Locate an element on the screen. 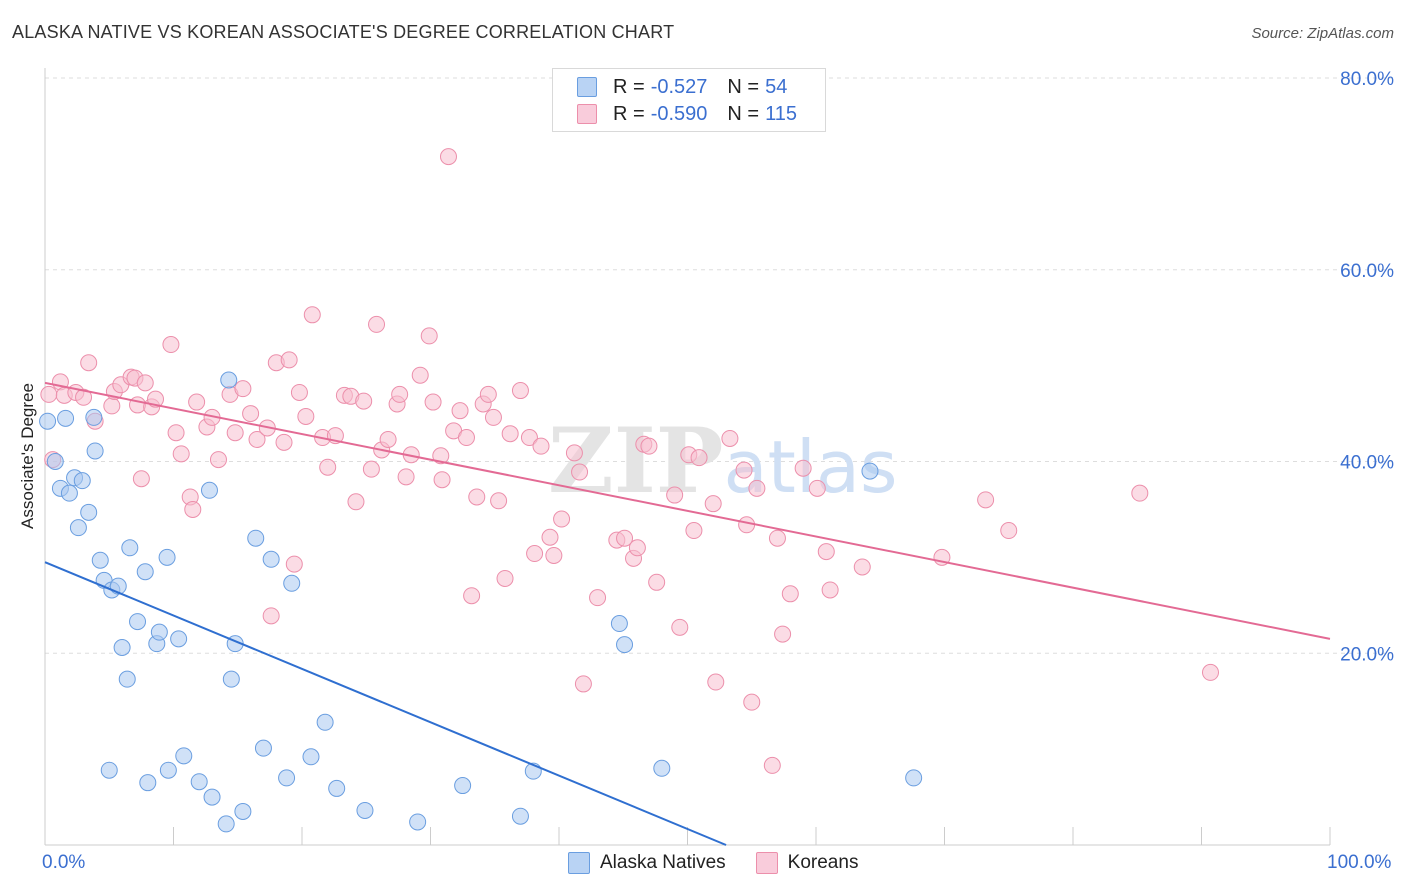 The image size is (1406, 892). legend-row-alaska-natives: R = -0.527 N = 54 is located at coordinates (682, 87).